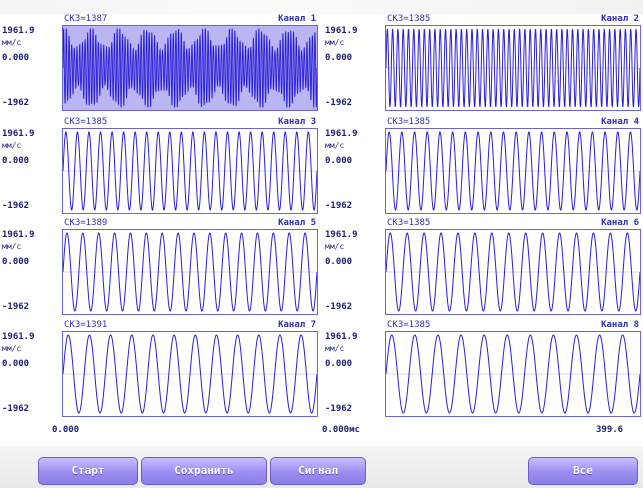 This screenshot has height=488, width=643. I want to click on x-axis-end-right: 399.6, so click(610, 430).